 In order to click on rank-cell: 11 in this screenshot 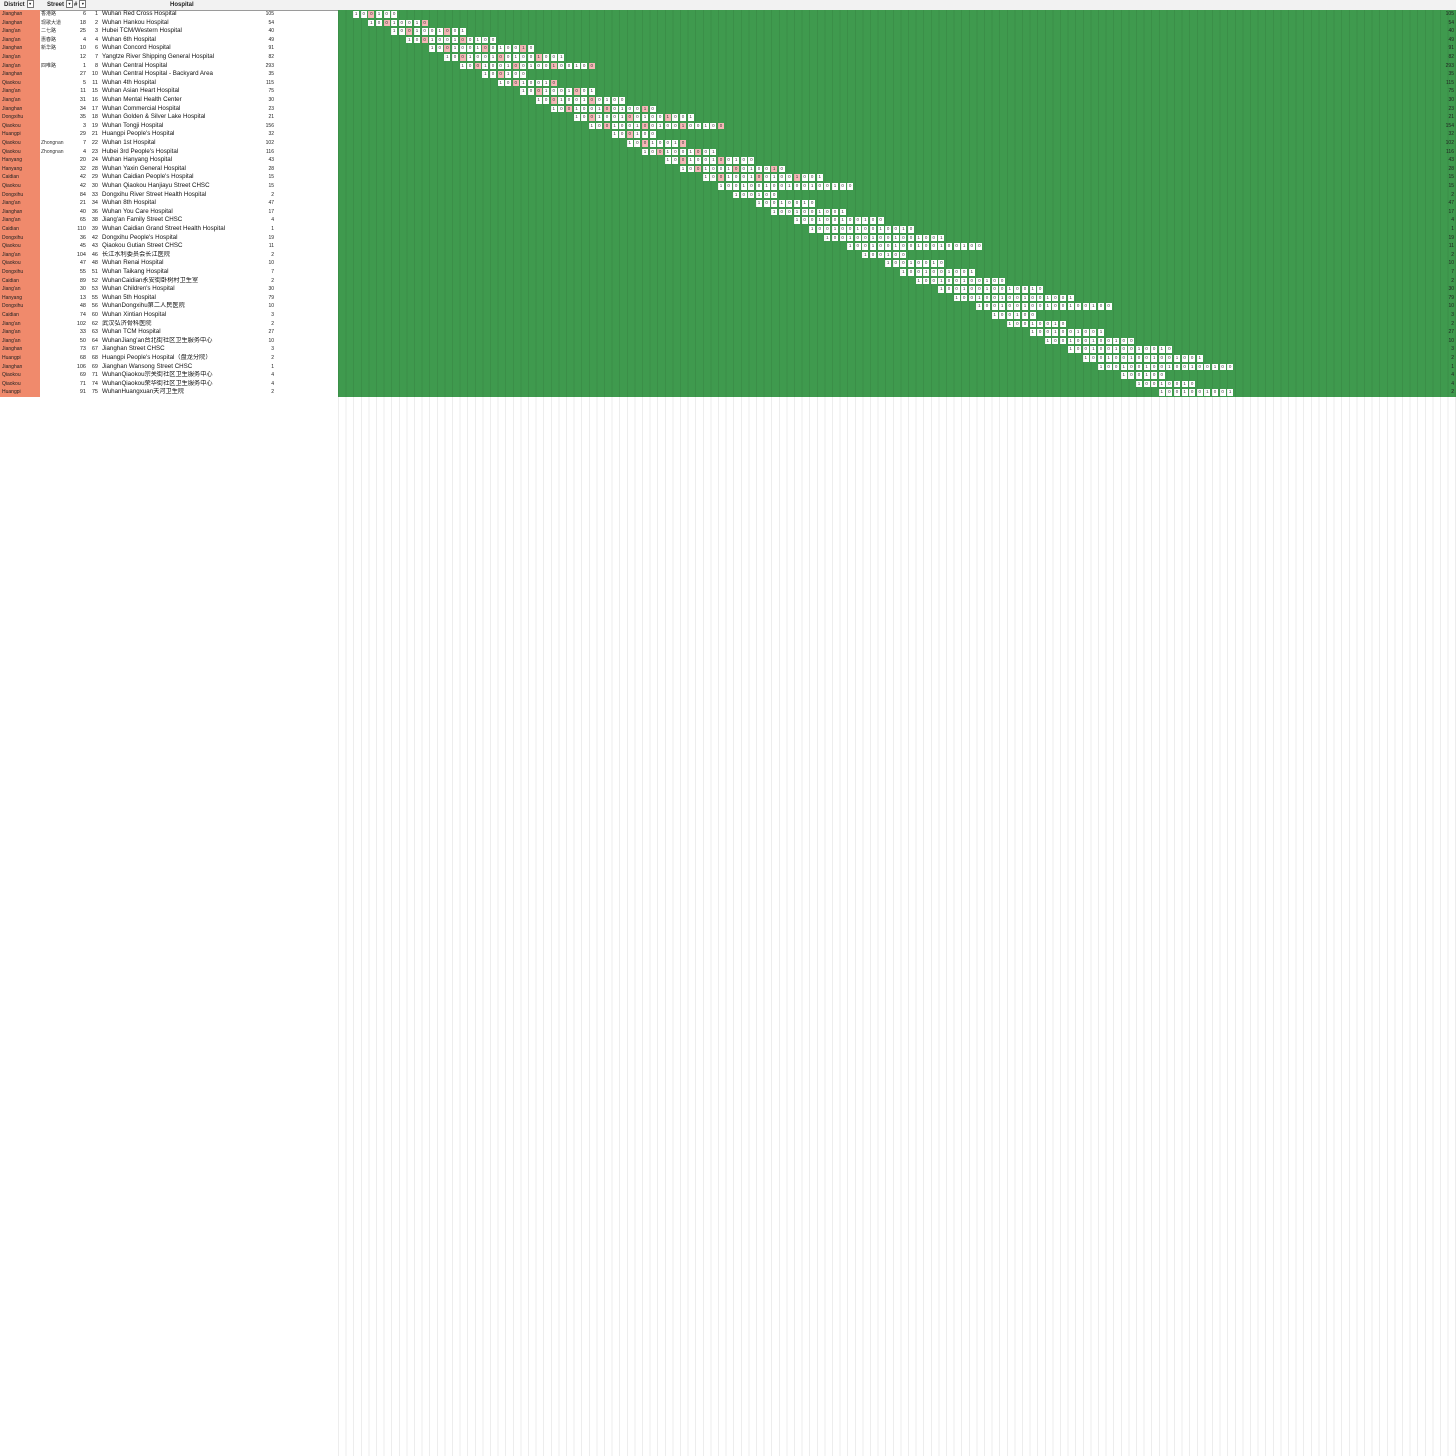, I will do `click(83, 91)`.